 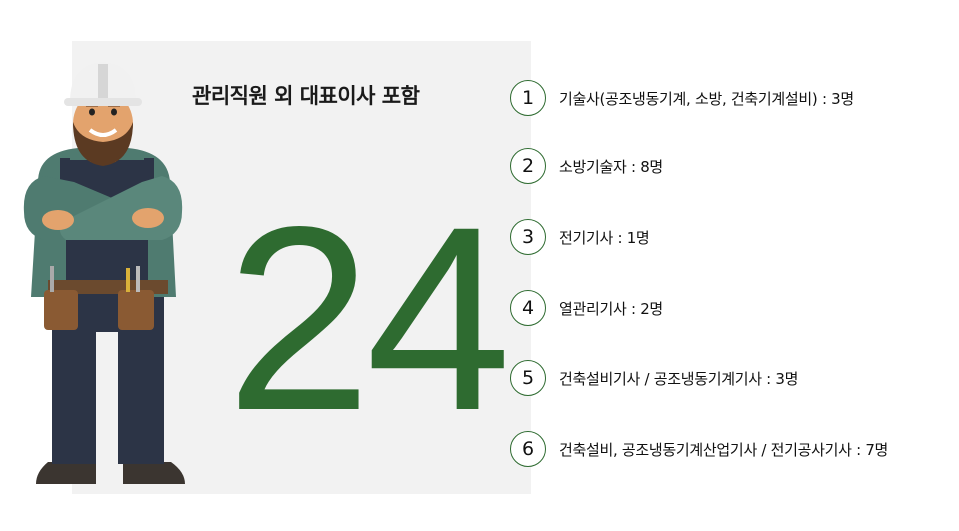 What do you see at coordinates (706, 98) in the screenshot?
I see `item-label: 기술사(공조냉동기계, 소방, 건축기계설비) : 3명` at bounding box center [706, 98].